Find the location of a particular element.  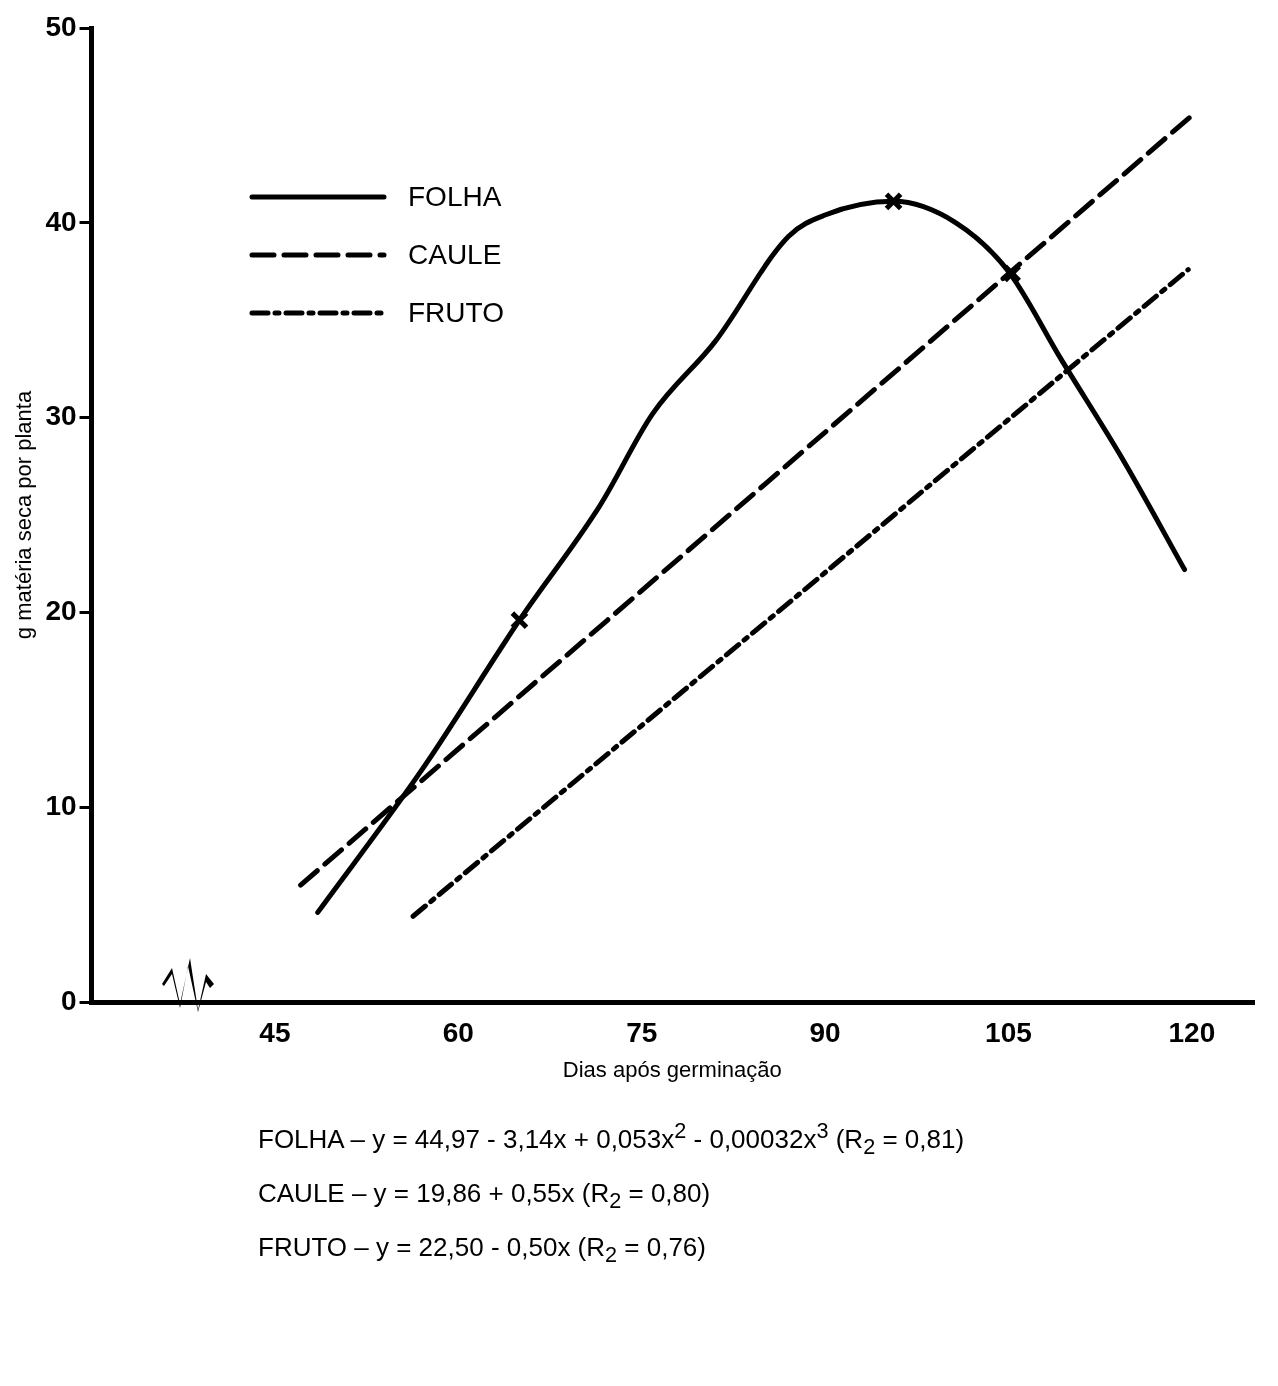

x-tick-label: 45 is located at coordinates (275, 1032).